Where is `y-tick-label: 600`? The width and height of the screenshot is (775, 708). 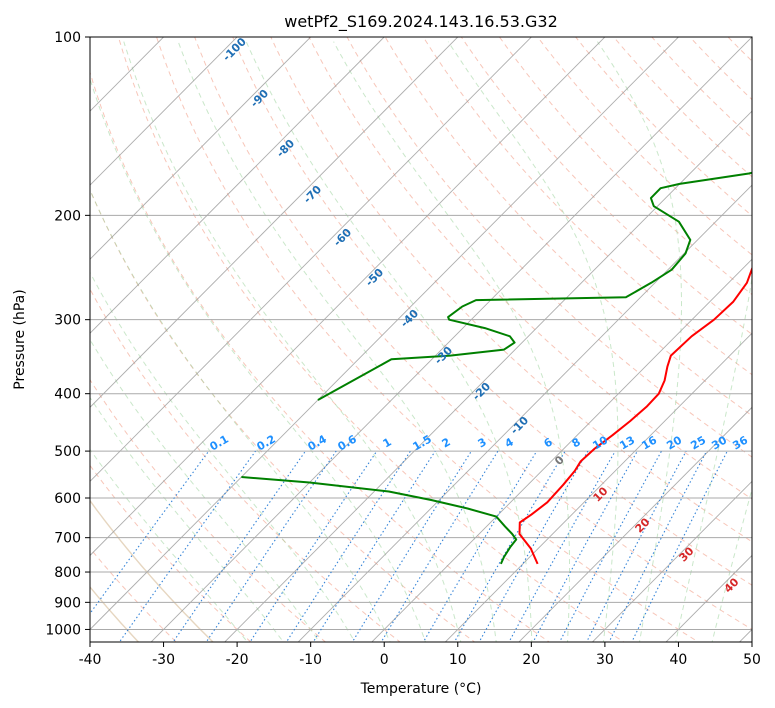
y-tick-label: 600 is located at coordinates (67, 499).